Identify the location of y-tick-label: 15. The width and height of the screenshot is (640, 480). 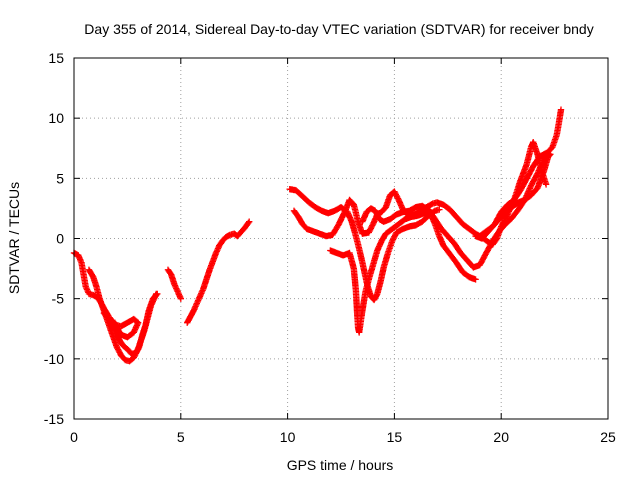
(56, 58).